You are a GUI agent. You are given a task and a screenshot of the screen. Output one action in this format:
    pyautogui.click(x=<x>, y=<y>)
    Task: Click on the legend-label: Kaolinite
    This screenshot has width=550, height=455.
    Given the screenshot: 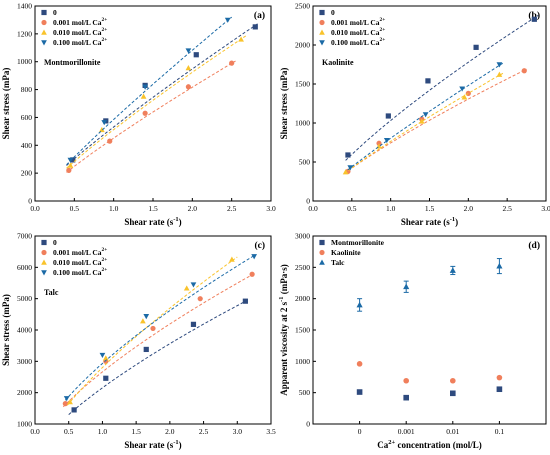 What is the action you would take?
    pyautogui.click(x=346, y=252)
    